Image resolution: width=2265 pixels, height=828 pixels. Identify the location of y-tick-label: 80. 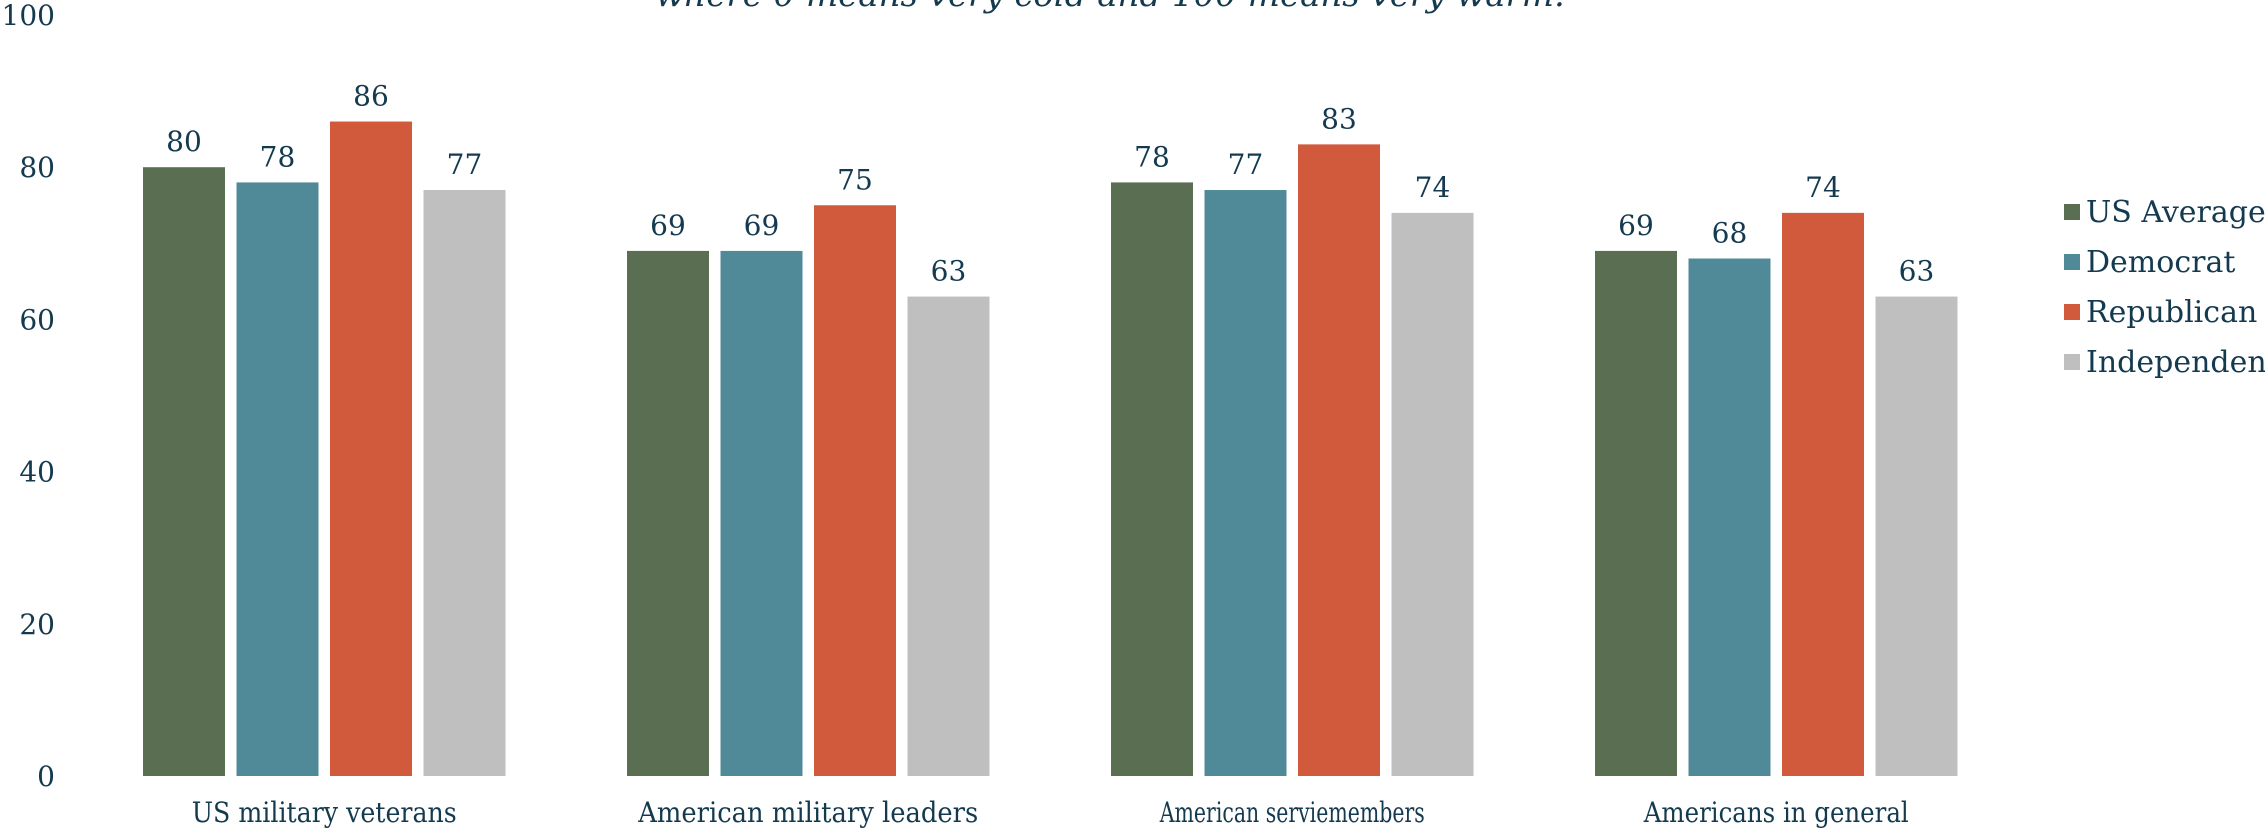
(37, 167).